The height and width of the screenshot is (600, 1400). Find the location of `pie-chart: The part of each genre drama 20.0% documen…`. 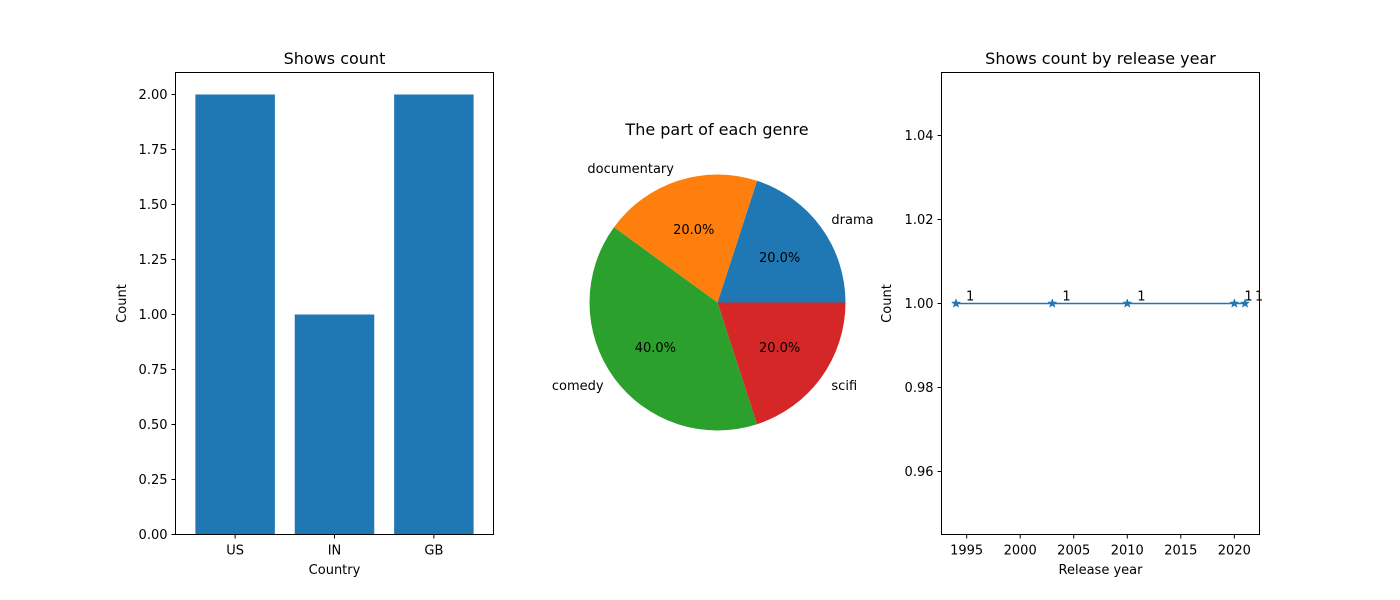

pie-chart: The part of each genre drama 20.0% documen… is located at coordinates (713, 275).